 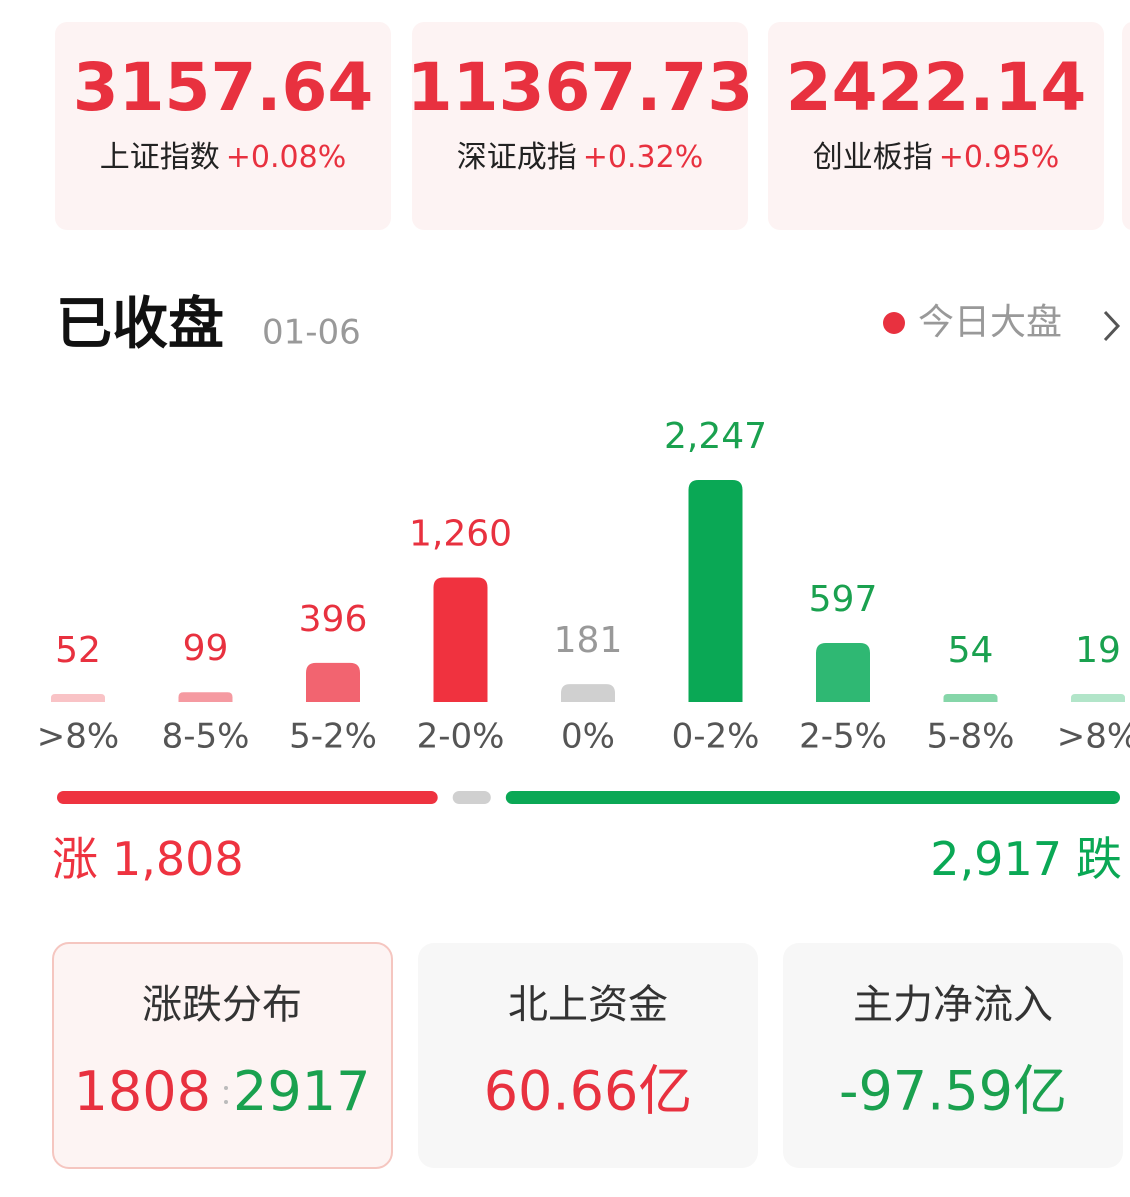 I want to click on bar-value-label: 2,247, so click(x=715, y=436).